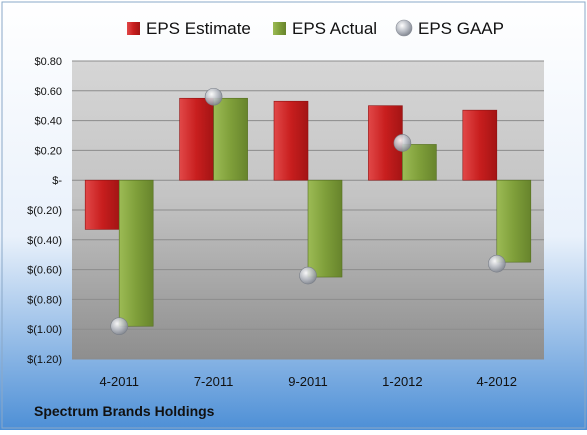  I want to click on x-tick-label: 9-2011, so click(308, 381).